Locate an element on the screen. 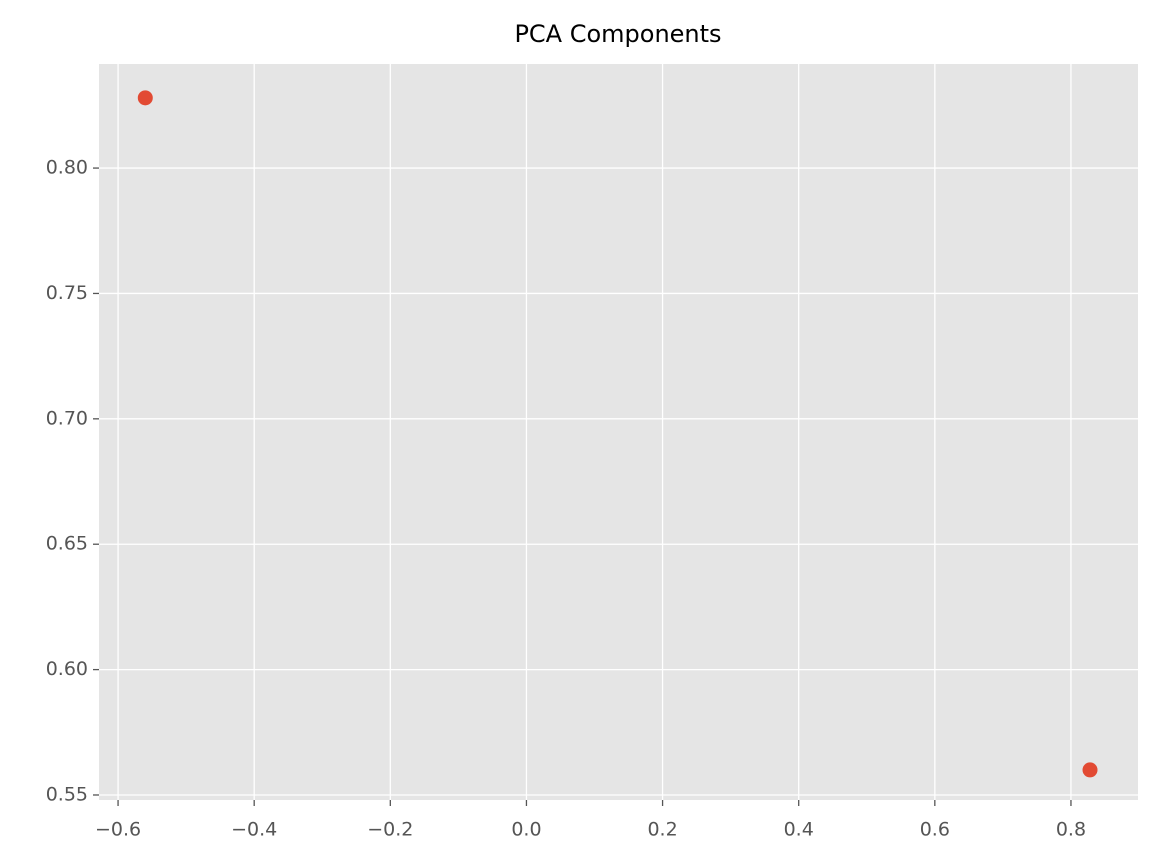 The image size is (1158, 866). x-tick-label: 0.8 is located at coordinates (1071, 830).